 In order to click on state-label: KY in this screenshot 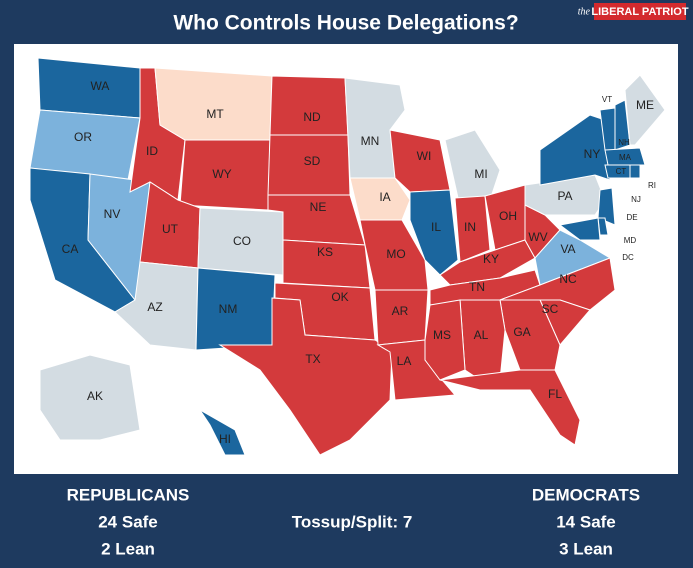, I will do `click(491, 259)`.